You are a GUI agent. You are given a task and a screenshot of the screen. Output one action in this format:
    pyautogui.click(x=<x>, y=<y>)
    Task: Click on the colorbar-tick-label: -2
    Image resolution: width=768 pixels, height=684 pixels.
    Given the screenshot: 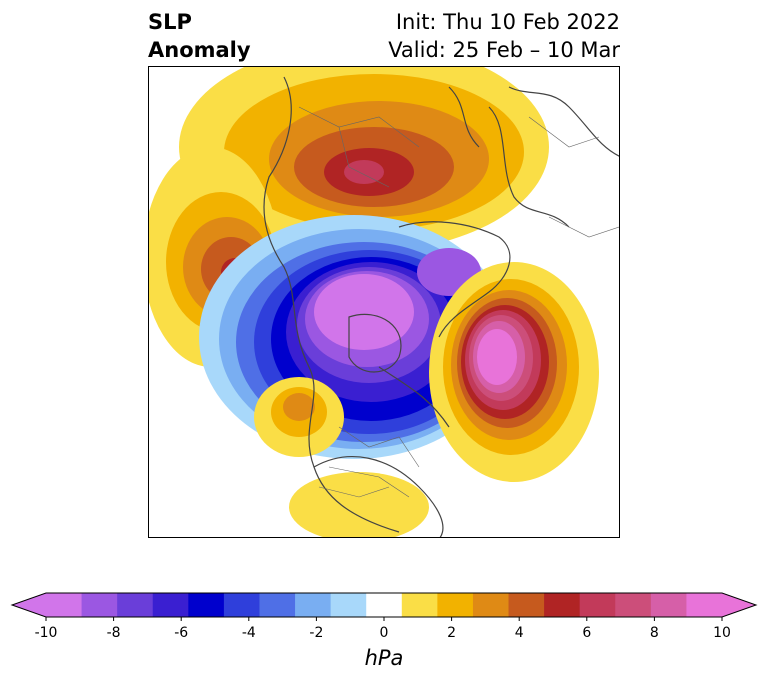 What is the action you would take?
    pyautogui.click(x=316, y=633)
    